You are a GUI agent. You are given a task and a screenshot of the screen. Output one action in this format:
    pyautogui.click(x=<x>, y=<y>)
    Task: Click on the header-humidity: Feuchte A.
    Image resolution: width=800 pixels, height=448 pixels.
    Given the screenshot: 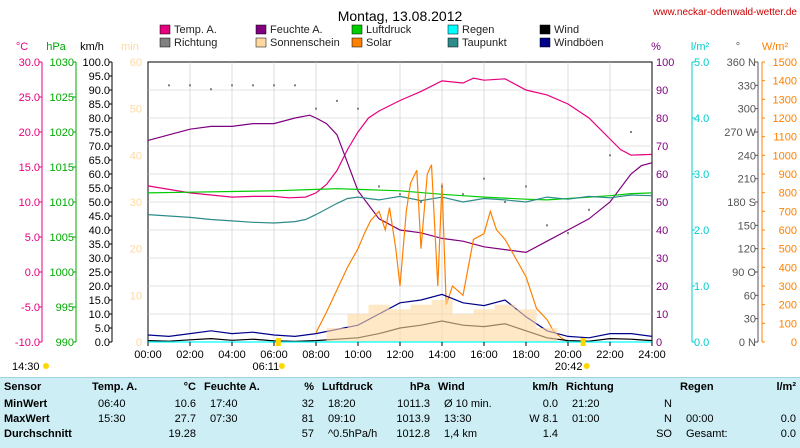 What is the action you would take?
    pyautogui.click(x=232, y=387)
    